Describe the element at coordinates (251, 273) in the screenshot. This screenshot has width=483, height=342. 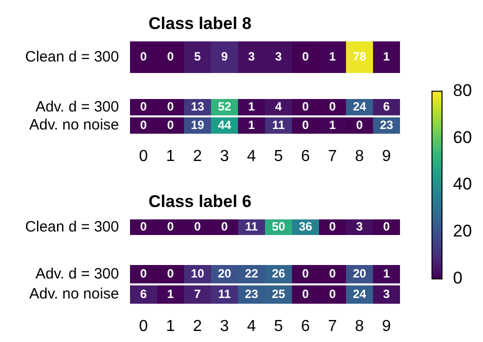
I see `data-label: 22` at that location.